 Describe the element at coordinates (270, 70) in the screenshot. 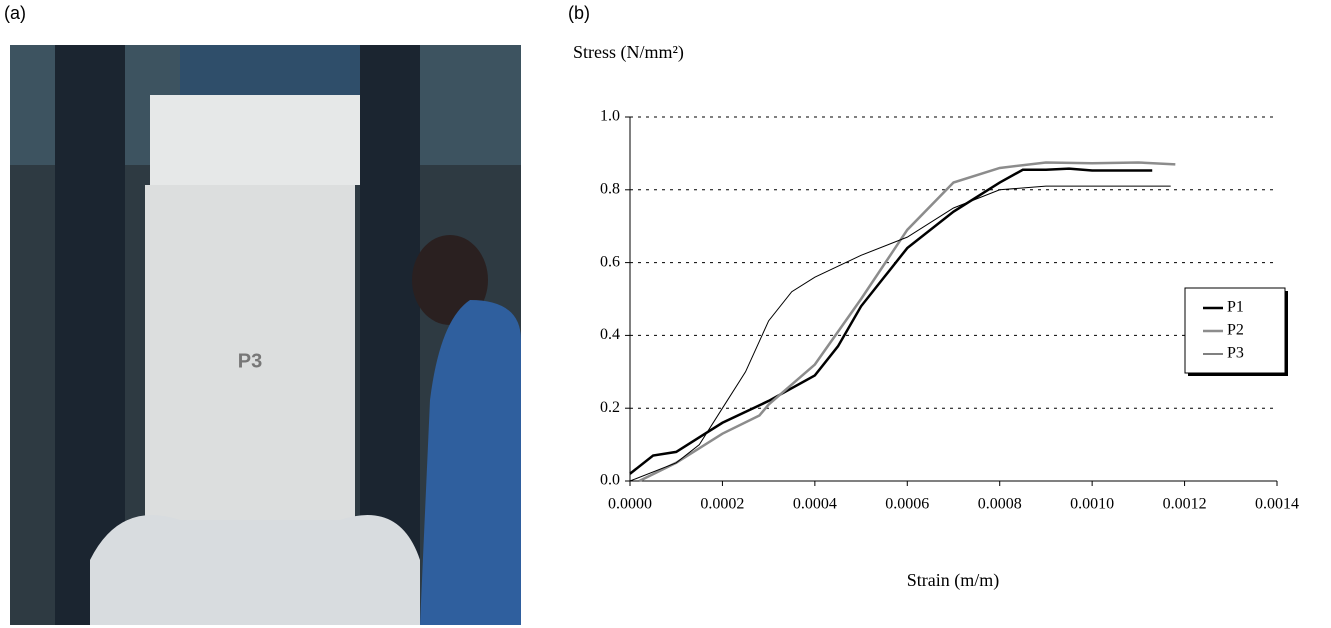

I see `press-head` at that location.